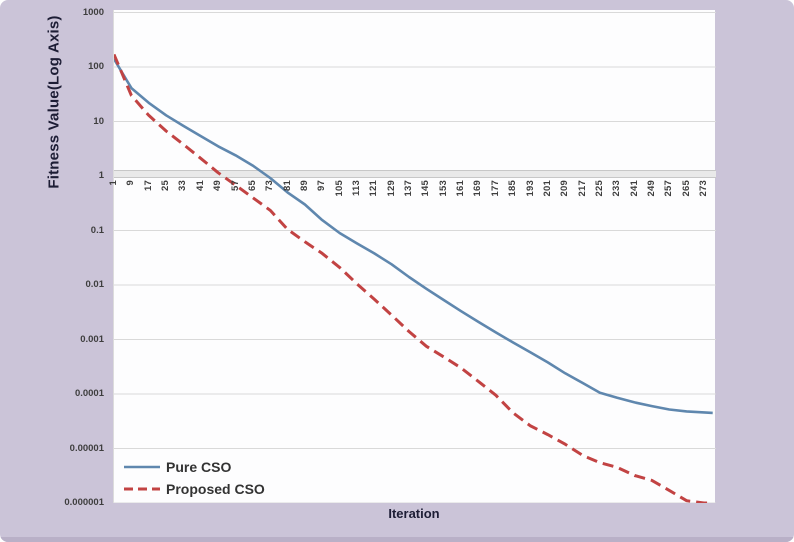 The height and width of the screenshot is (542, 794). I want to click on bottom-edge-shadow, so click(397, 539).